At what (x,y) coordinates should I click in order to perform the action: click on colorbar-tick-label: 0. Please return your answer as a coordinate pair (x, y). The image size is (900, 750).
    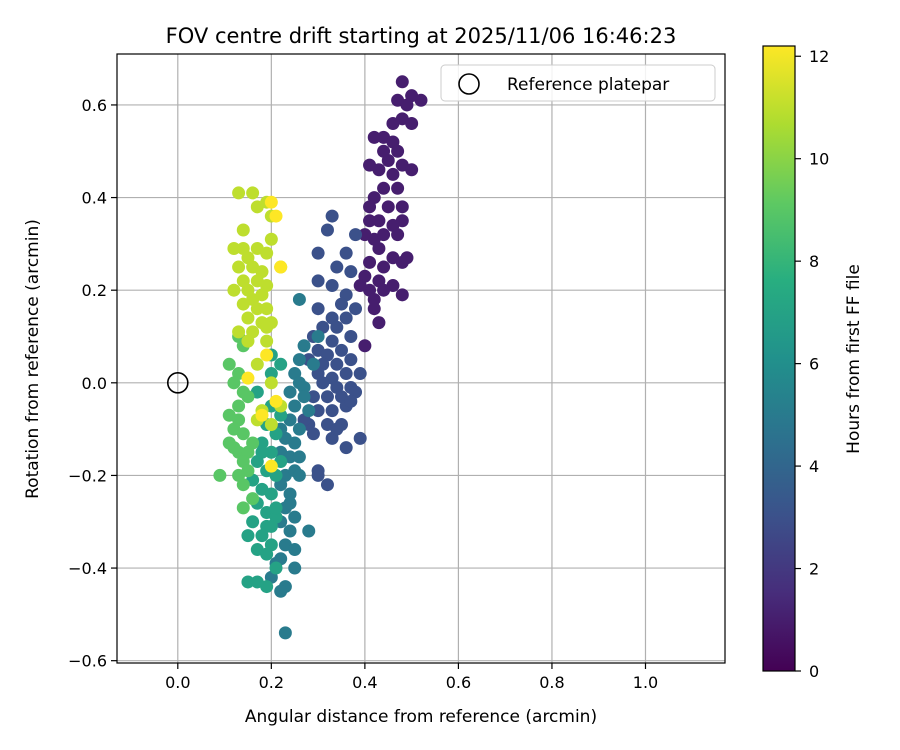
    Looking at the image, I should click on (814, 671).